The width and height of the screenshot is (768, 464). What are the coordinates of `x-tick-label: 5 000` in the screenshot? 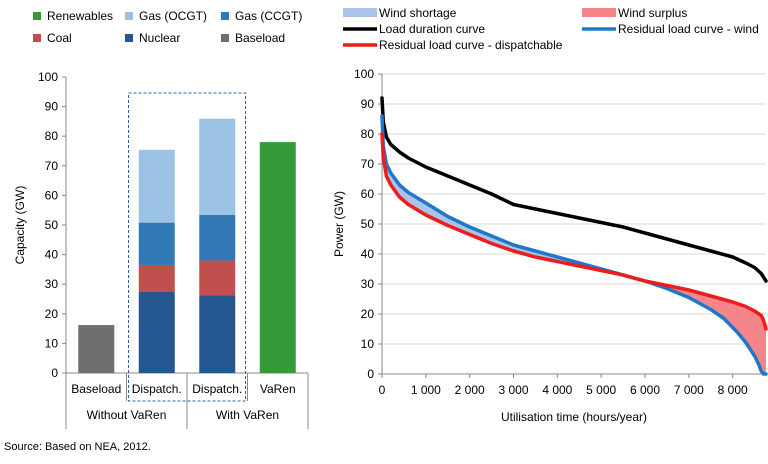 It's located at (601, 390).